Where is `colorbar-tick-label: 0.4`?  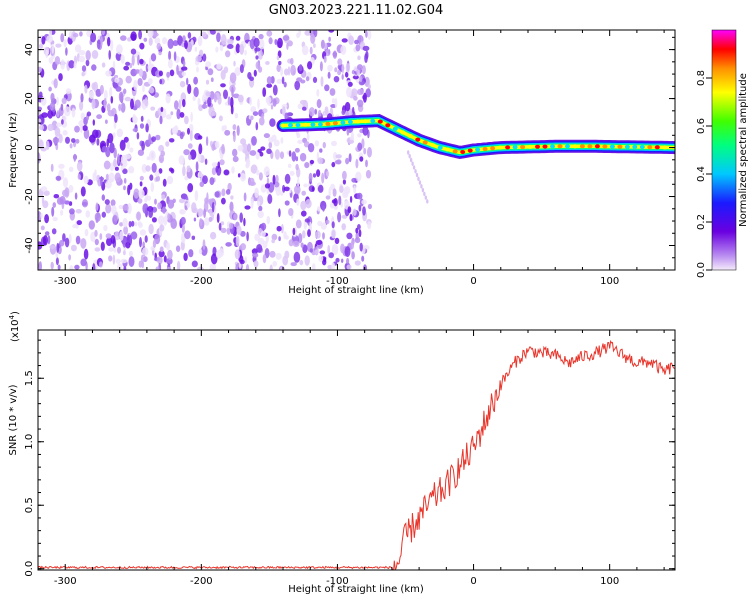 colorbar-tick-label: 0.4 is located at coordinates (701, 174).